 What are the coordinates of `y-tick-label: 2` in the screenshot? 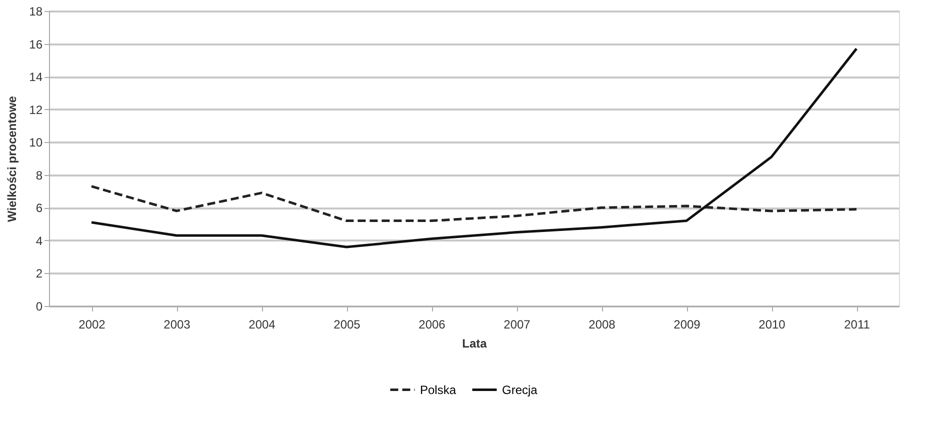 It's located at (39, 273).